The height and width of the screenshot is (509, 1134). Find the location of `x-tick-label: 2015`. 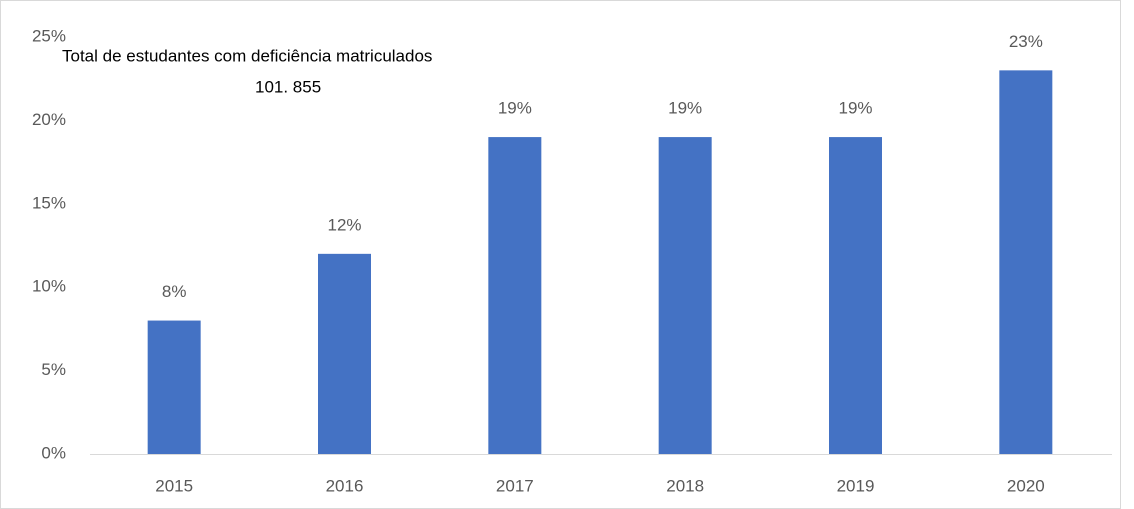

x-tick-label: 2015 is located at coordinates (174, 485).